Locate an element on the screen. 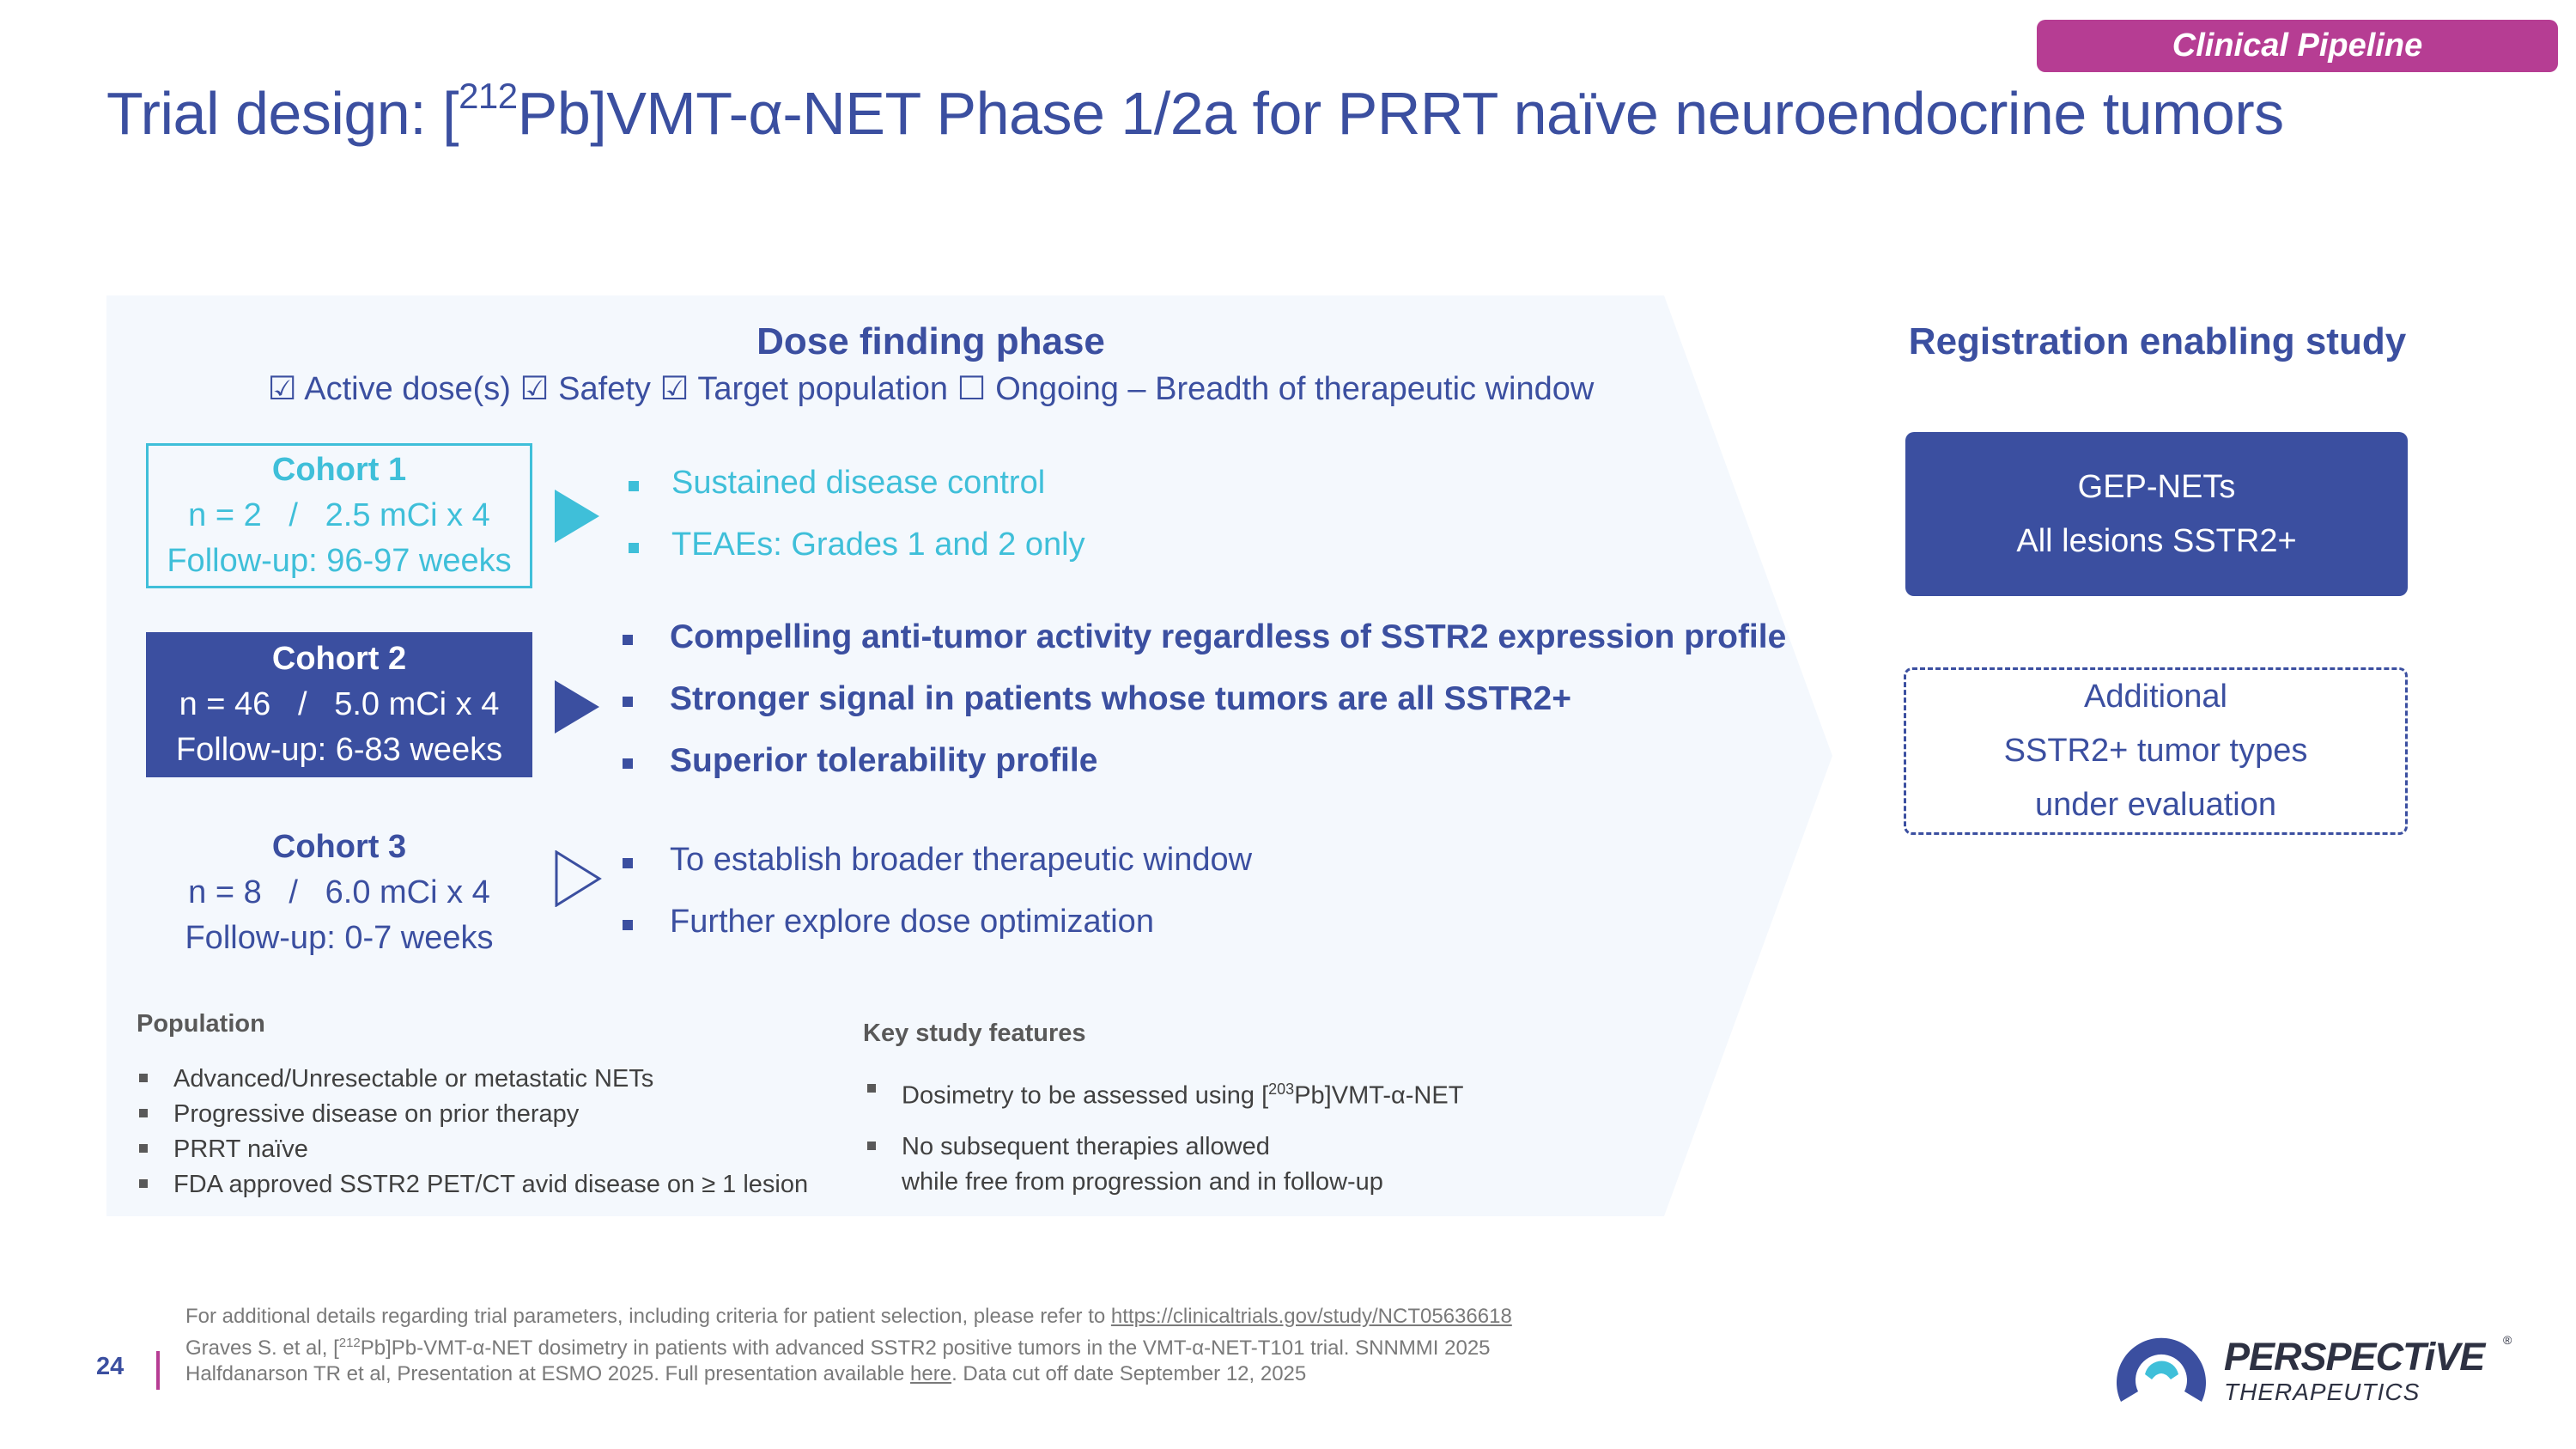 This screenshot has height=1449, width=2576. checklist-item-target-population: Target population is located at coordinates (823, 389).